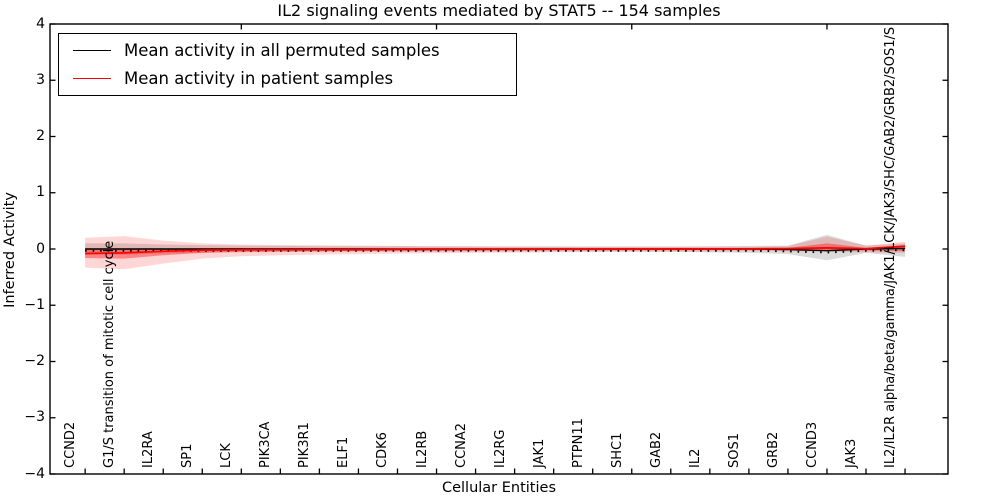 The width and height of the screenshot is (1000, 500). I want to click on x-tick-label: JAK1, so click(539, 453).